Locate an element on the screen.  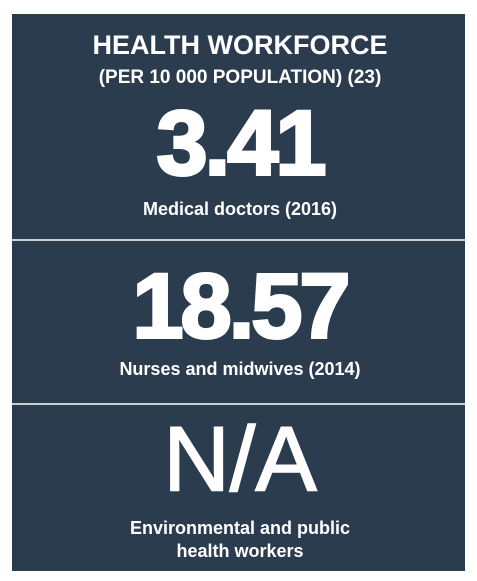
stat-label: Environmental and public is located at coordinates (240, 528).